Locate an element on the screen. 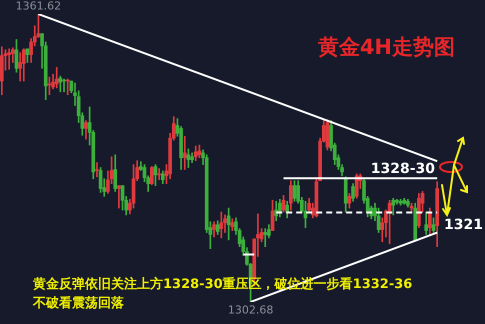 This screenshot has width=485, height=324. text: 1321 is located at coordinates (463, 225).